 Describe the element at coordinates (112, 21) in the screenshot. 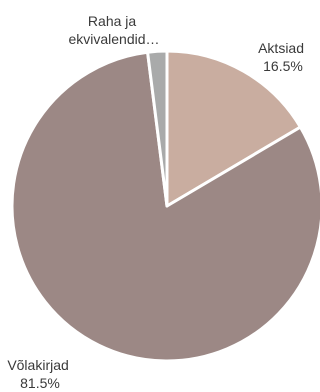

I see `slice-label-raha-line1: Raha ja` at that location.